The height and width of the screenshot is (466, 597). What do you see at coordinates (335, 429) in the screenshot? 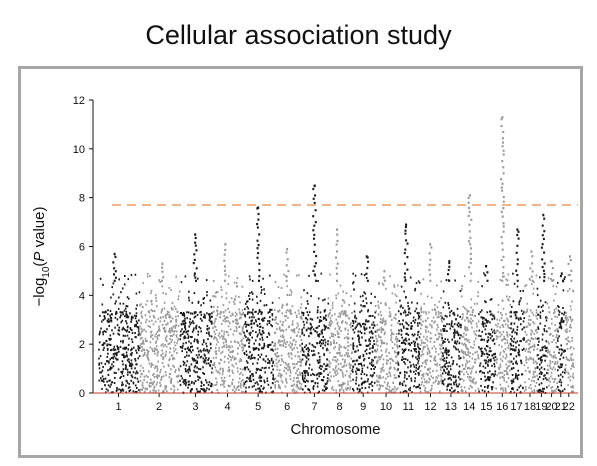
I see `x-axis-label: Chromosome` at bounding box center [335, 429].